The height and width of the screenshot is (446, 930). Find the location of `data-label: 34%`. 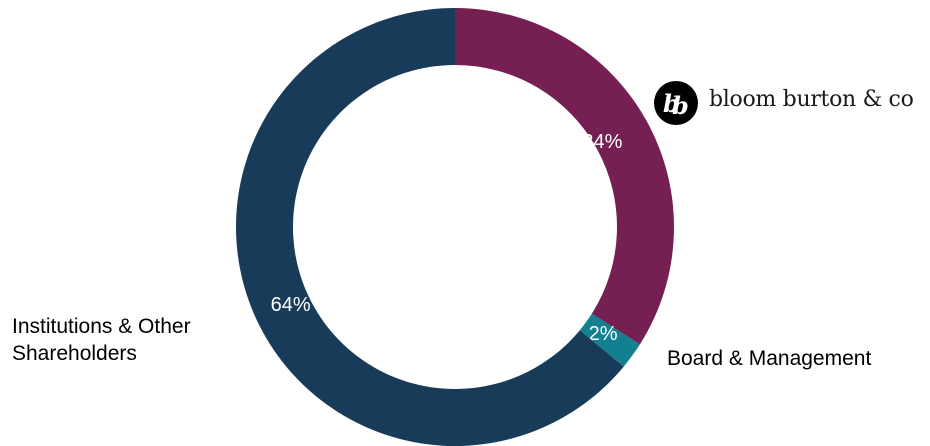

data-label: 34% is located at coordinates (602, 142).